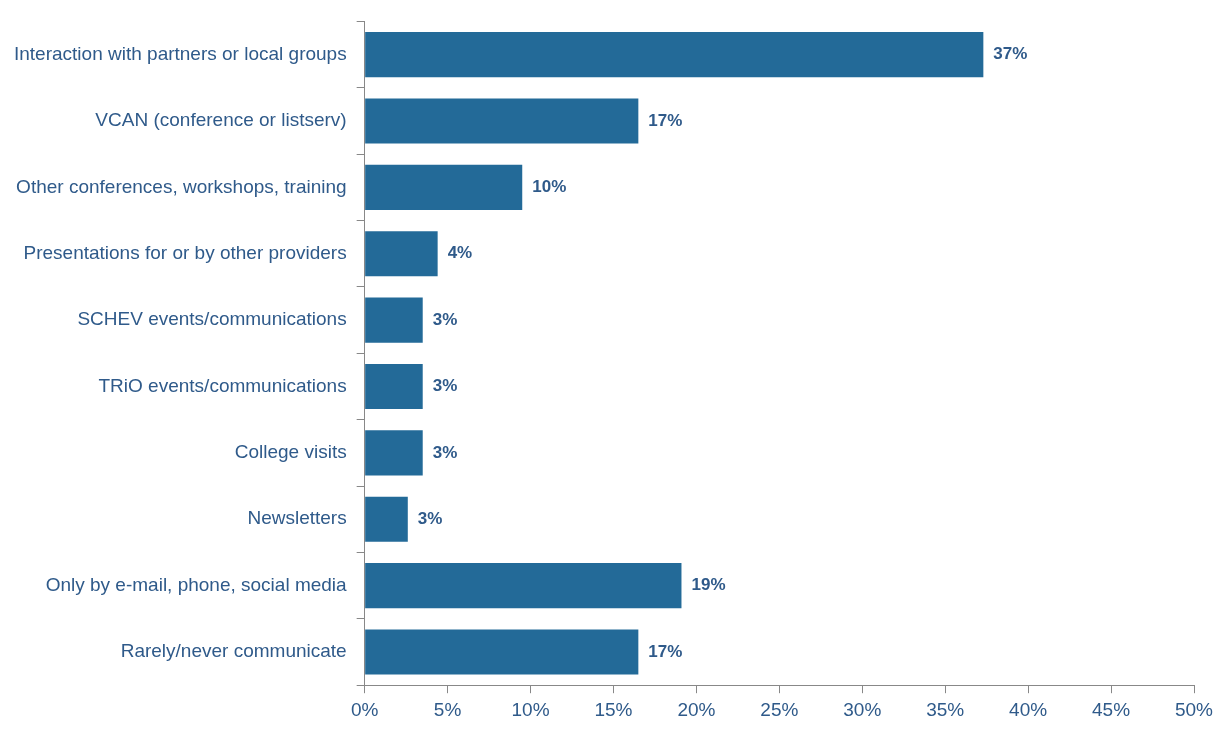 This screenshot has width=1224, height=736. What do you see at coordinates (1194, 709) in the screenshot?
I see `x-tick-label: 50%` at bounding box center [1194, 709].